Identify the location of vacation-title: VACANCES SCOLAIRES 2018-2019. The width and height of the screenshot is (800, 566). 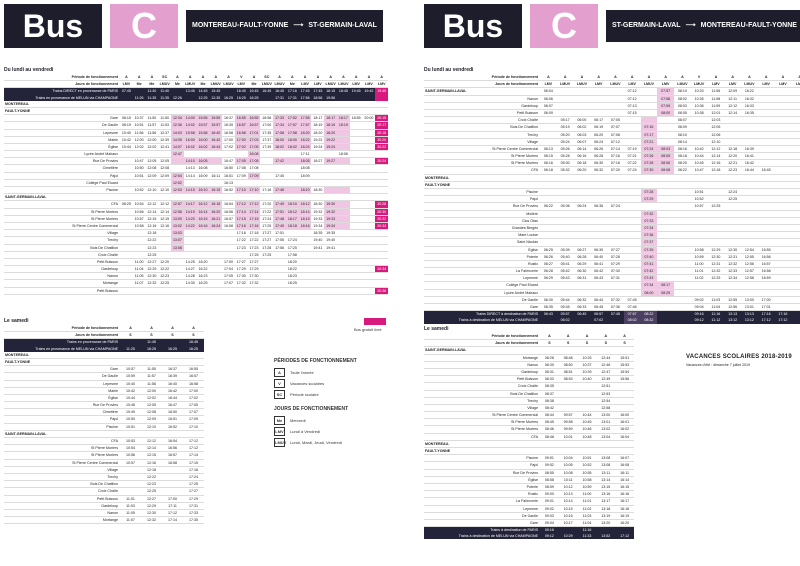
(739, 357).